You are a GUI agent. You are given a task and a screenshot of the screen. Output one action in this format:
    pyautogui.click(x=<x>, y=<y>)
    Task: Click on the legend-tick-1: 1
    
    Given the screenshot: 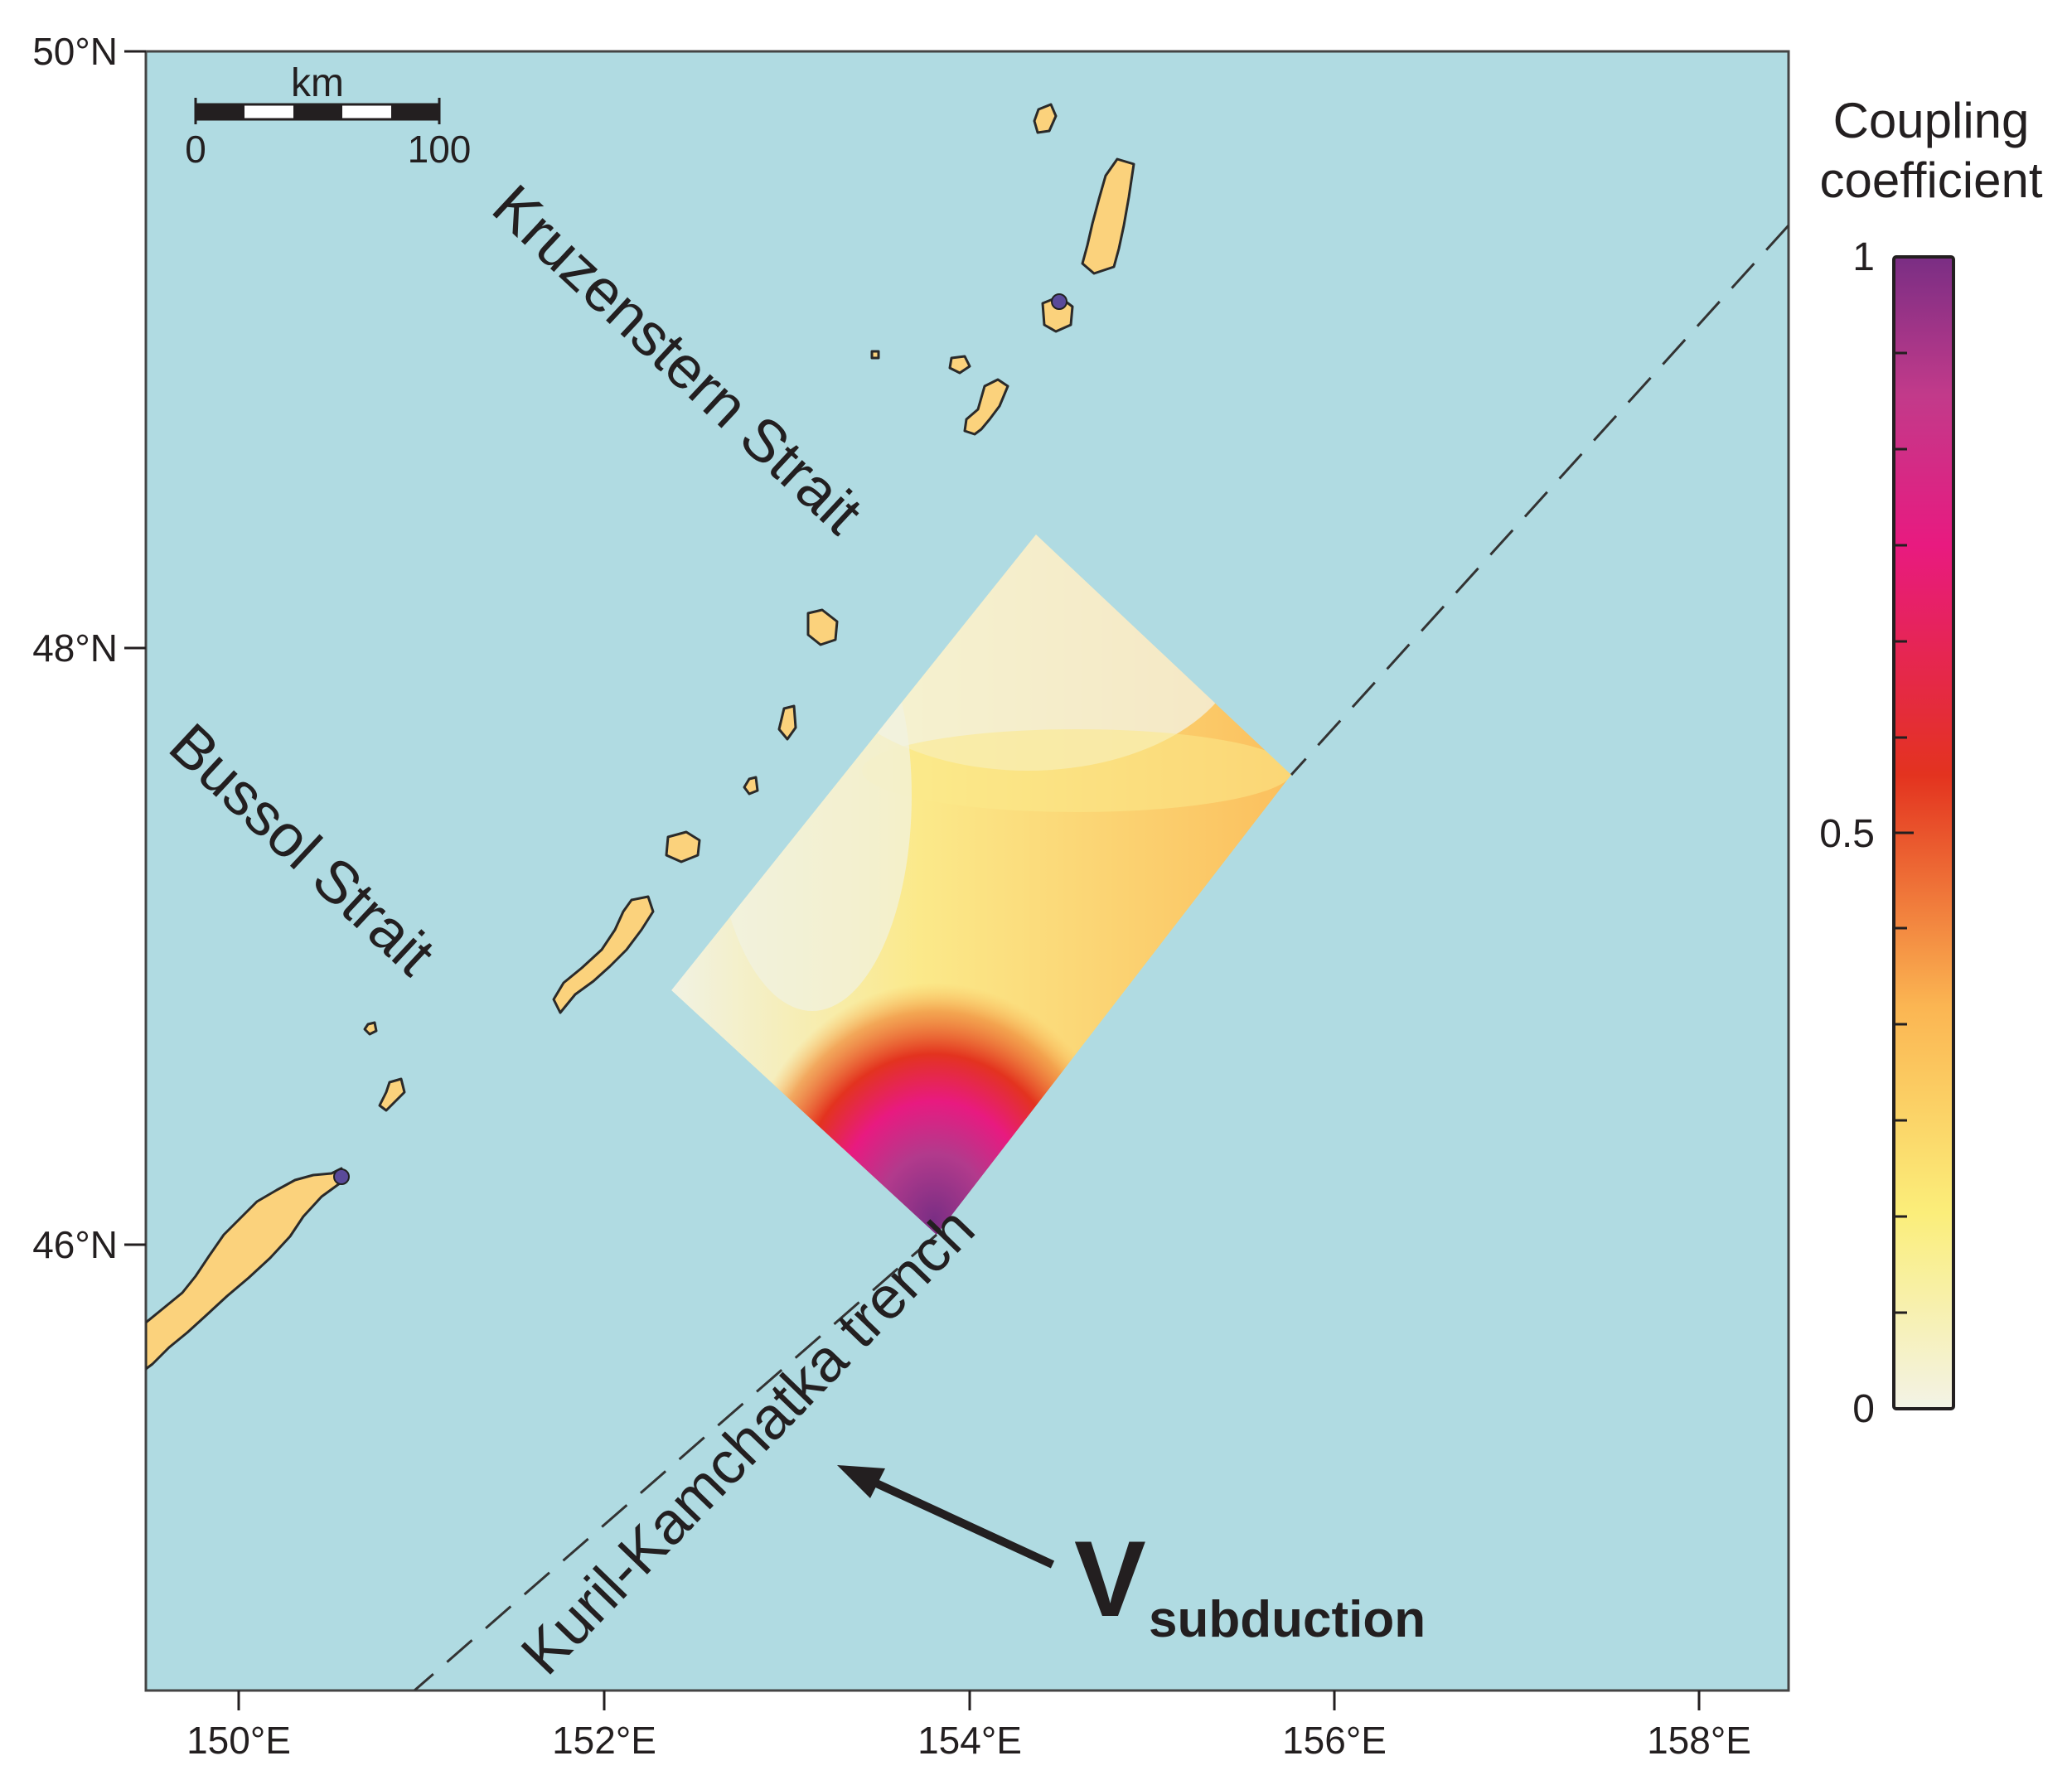 What is the action you would take?
    pyautogui.click(x=1863, y=257)
    